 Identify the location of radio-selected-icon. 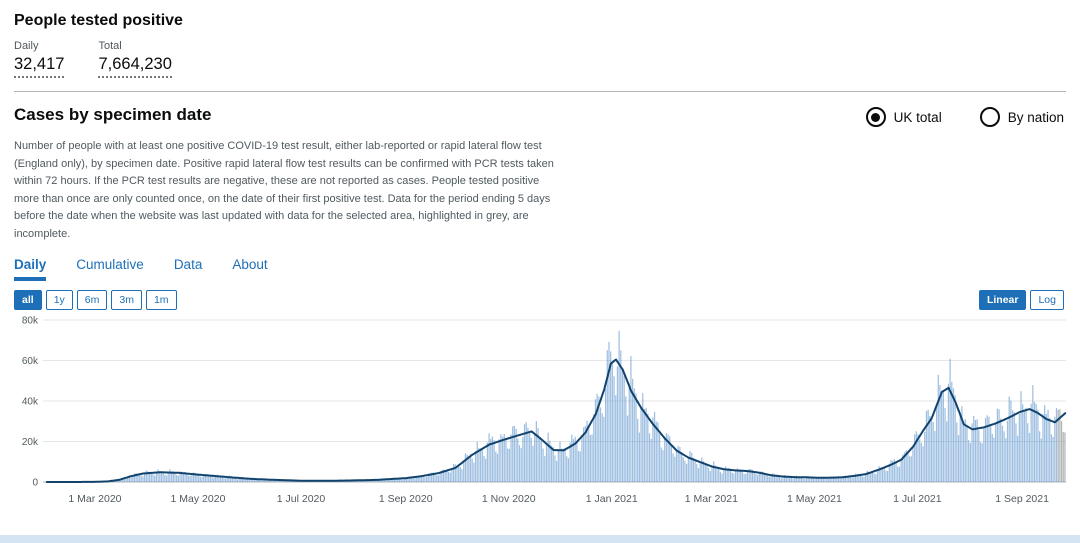
(875, 117).